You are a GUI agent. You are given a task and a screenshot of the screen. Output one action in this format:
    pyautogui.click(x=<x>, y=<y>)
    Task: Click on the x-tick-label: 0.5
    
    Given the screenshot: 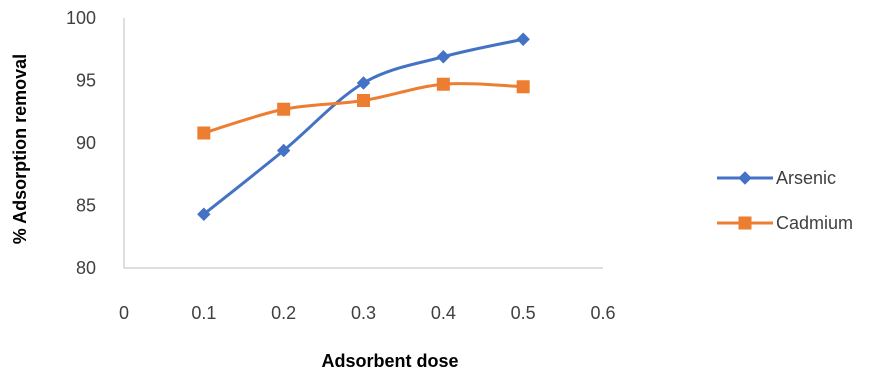 What is the action you would take?
    pyautogui.click(x=523, y=313)
    